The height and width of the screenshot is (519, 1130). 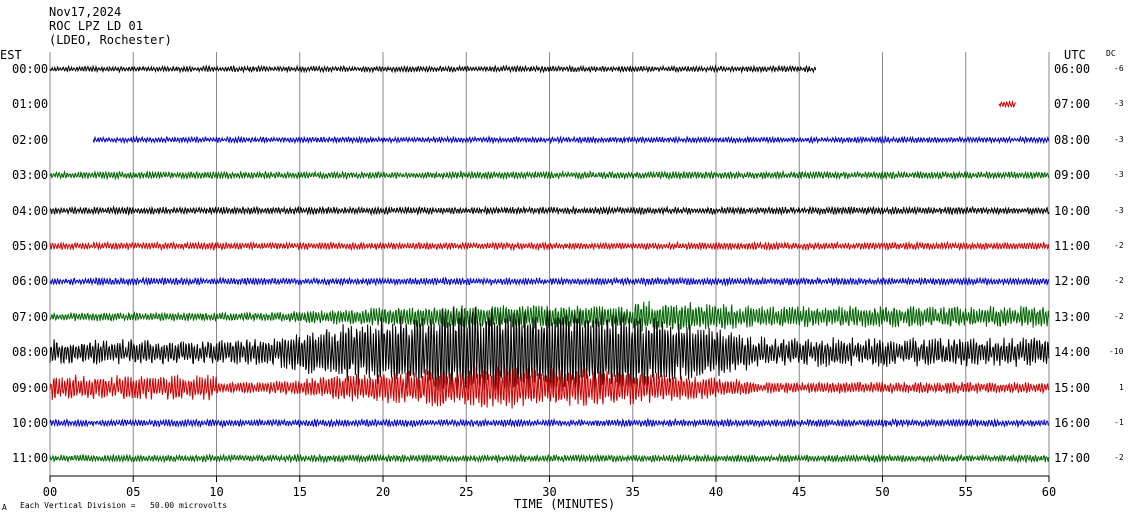 What do you see at coordinates (633, 492) in the screenshot?
I see `x-tick-label: 35` at bounding box center [633, 492].